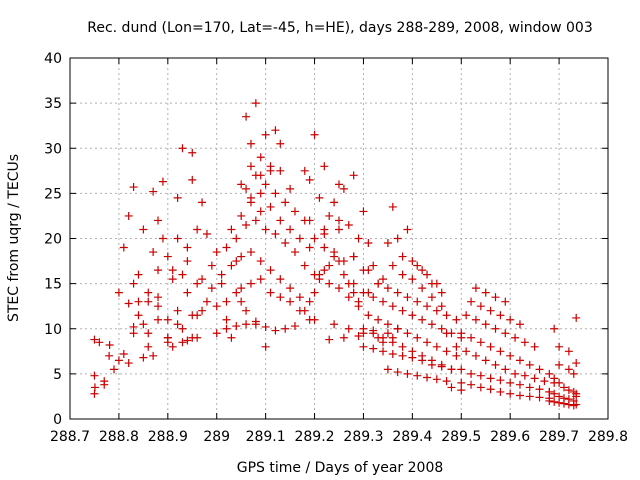 This screenshot has height=480, width=640. Describe the element at coordinates (119, 437) in the screenshot. I see `x-tick-label: 288.8` at that location.